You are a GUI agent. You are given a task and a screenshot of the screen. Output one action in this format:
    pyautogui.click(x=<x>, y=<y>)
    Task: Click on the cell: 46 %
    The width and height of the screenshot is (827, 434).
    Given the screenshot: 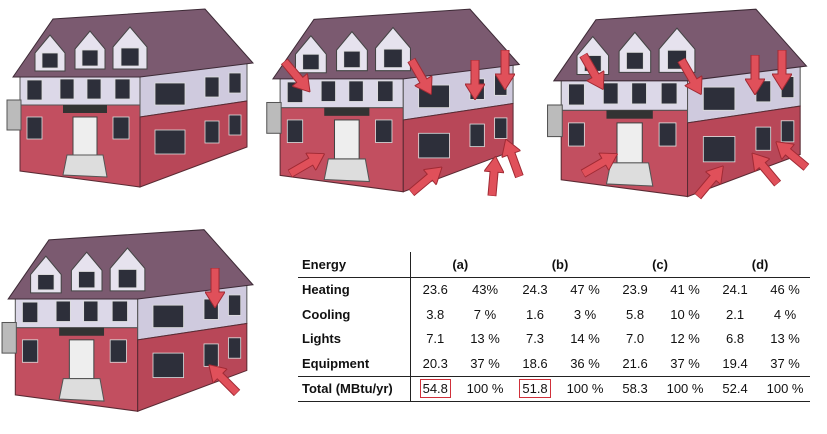 What is the action you would take?
    pyautogui.click(x=785, y=289)
    